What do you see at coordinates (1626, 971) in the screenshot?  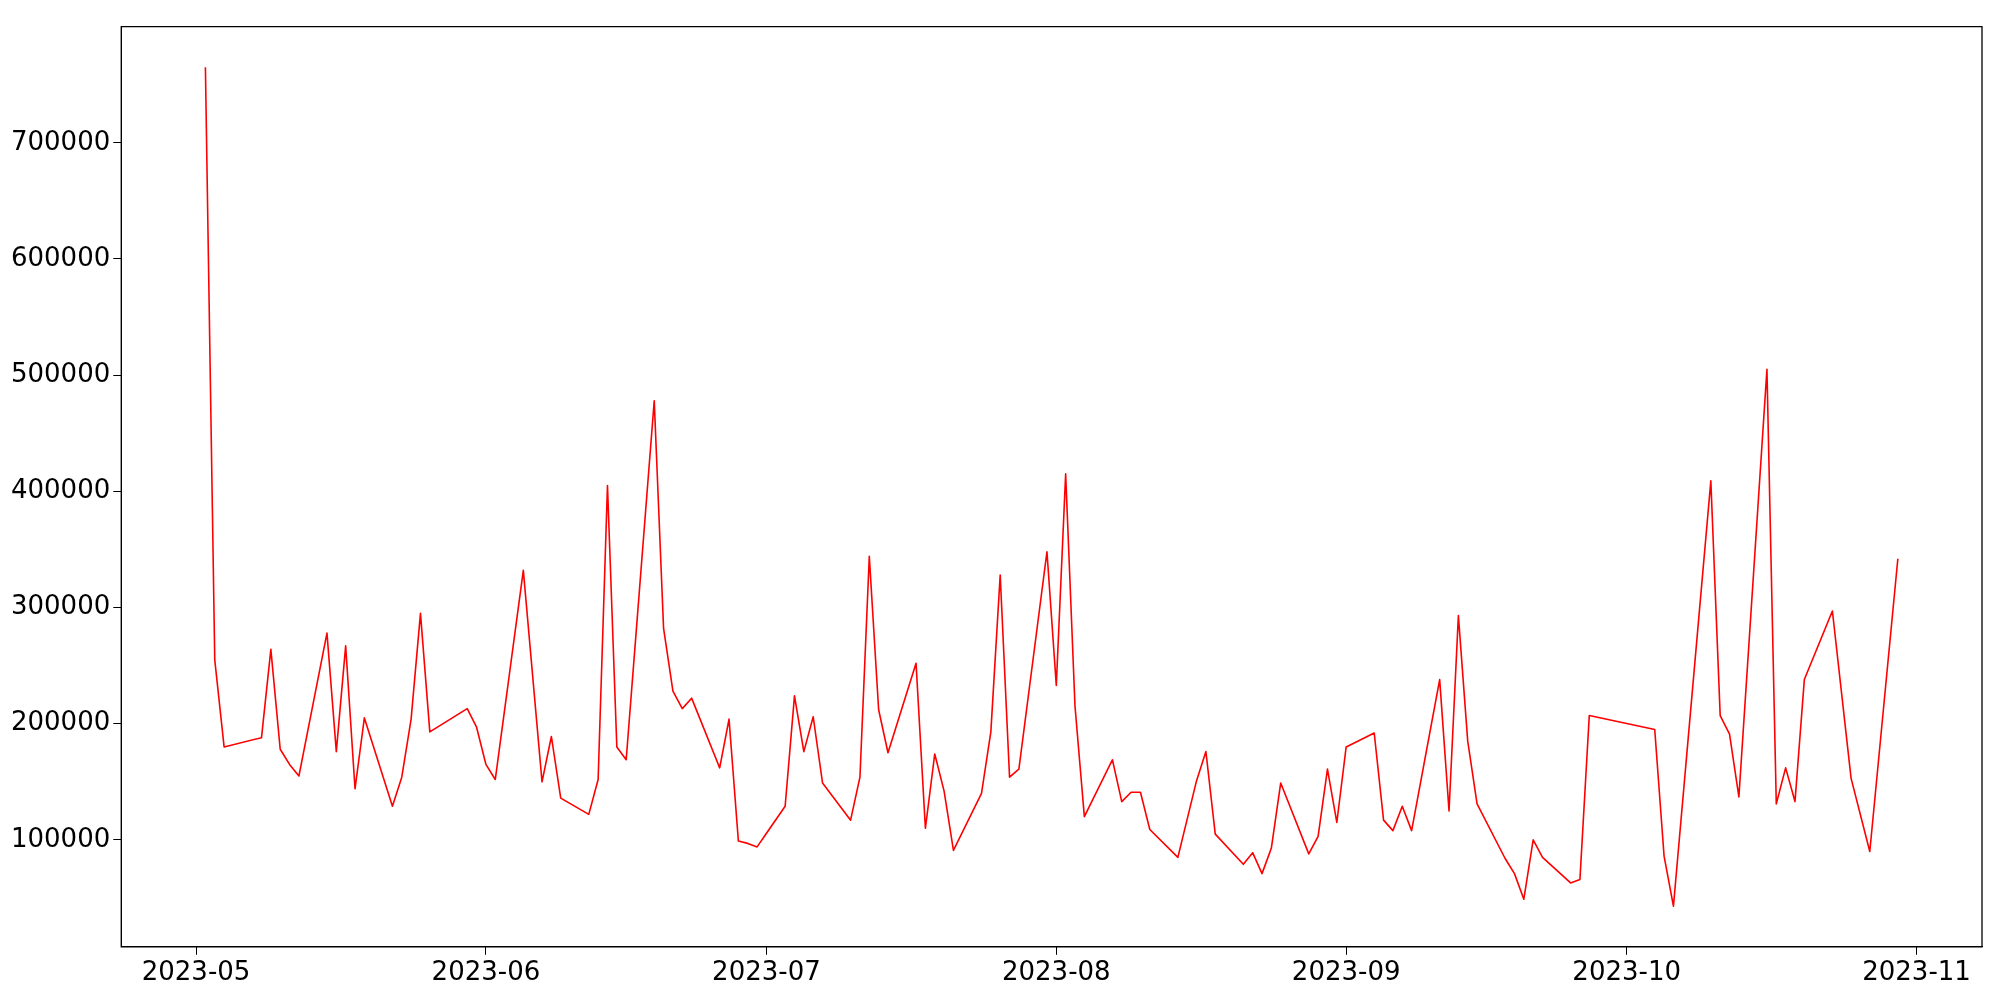 I see `x-tick-label: 2023-10` at bounding box center [1626, 971].